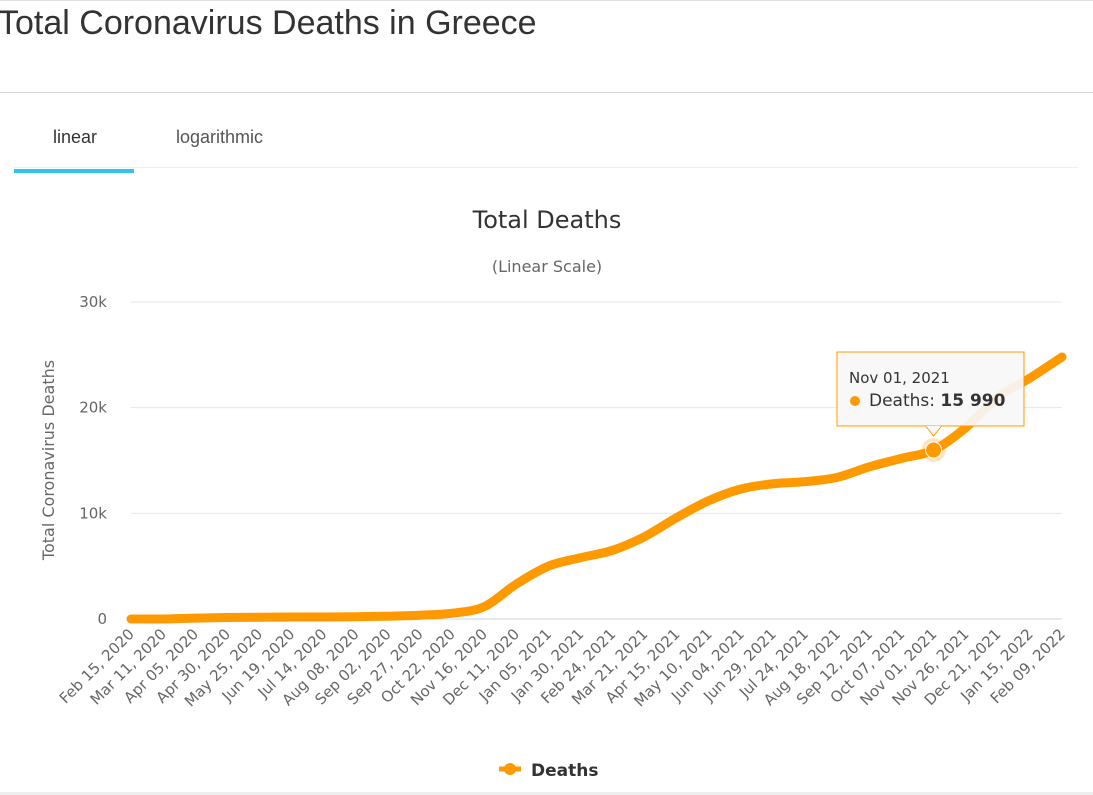  I want to click on tooltip-series-dot, so click(855, 401).